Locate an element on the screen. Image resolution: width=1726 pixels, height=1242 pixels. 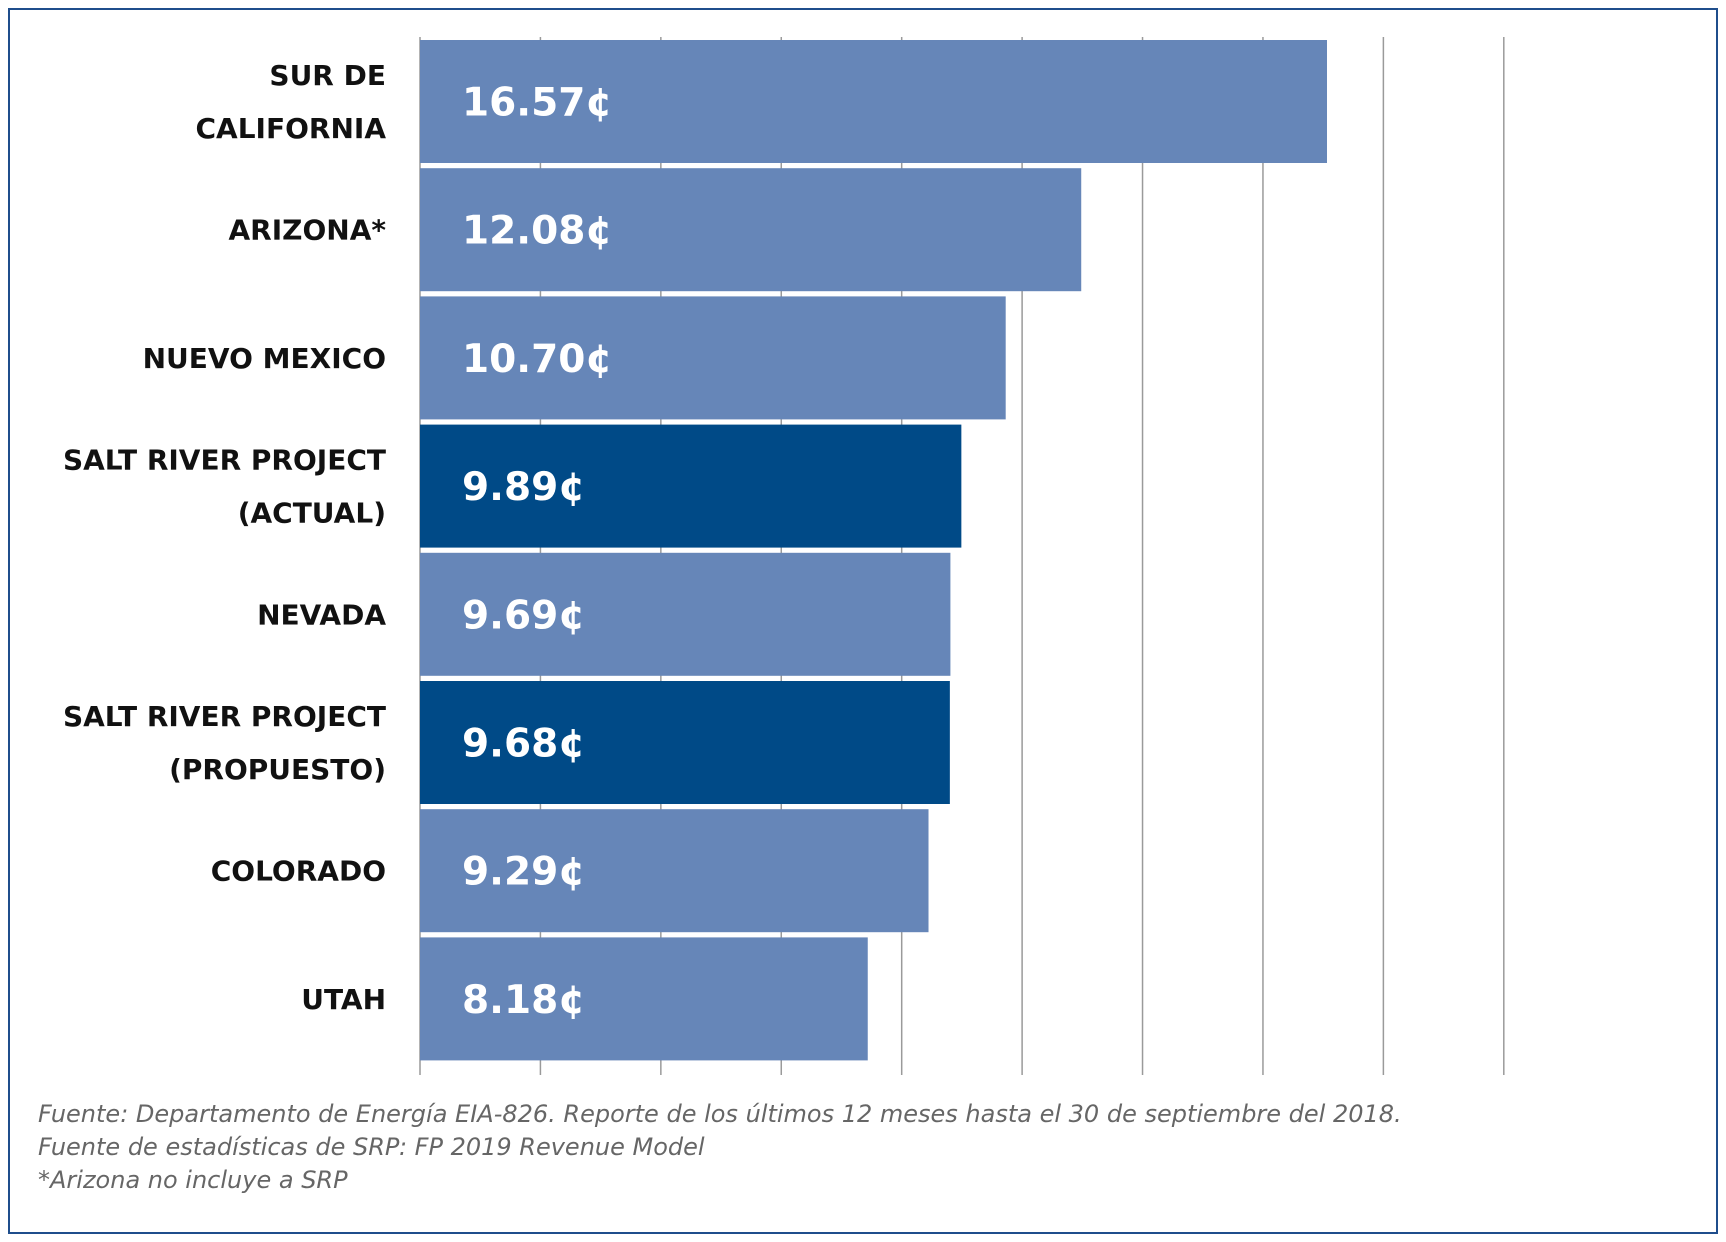
bar-value-label: 10.70¢ is located at coordinates (537, 359).